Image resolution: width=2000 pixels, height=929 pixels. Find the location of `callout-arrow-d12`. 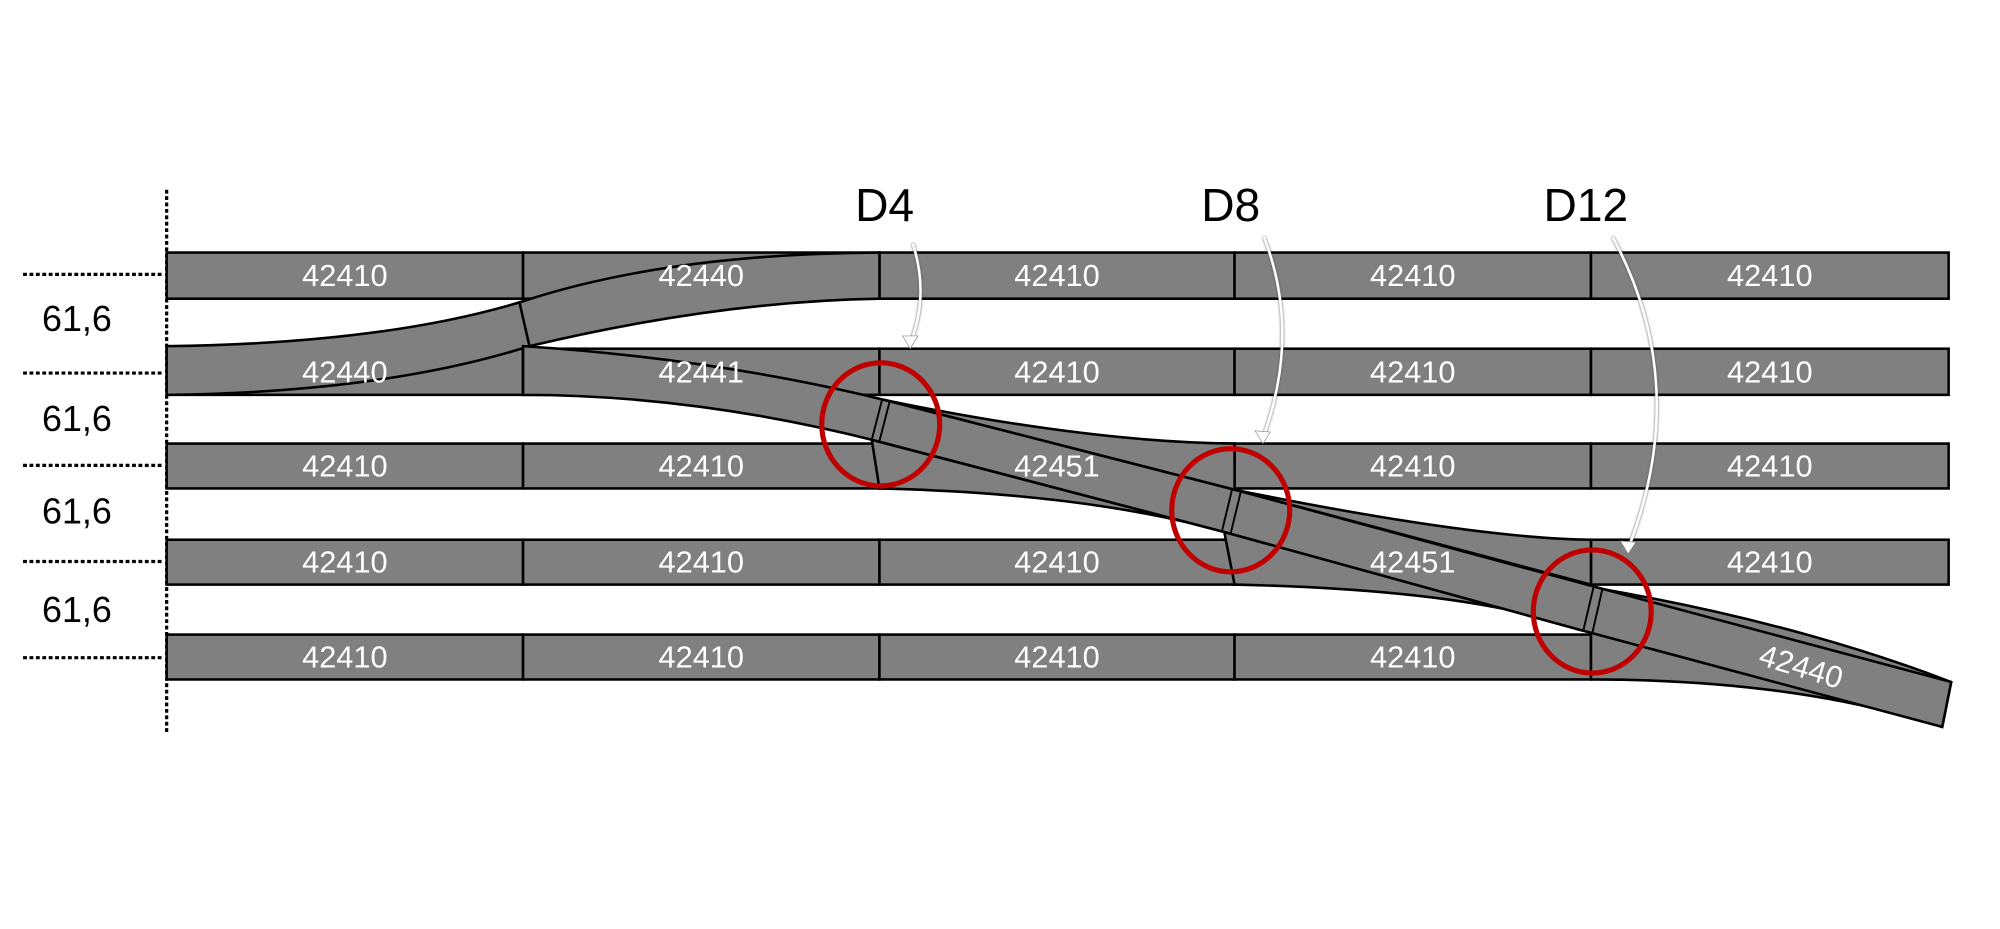

callout-arrow-d12 is located at coordinates (1634, 393).